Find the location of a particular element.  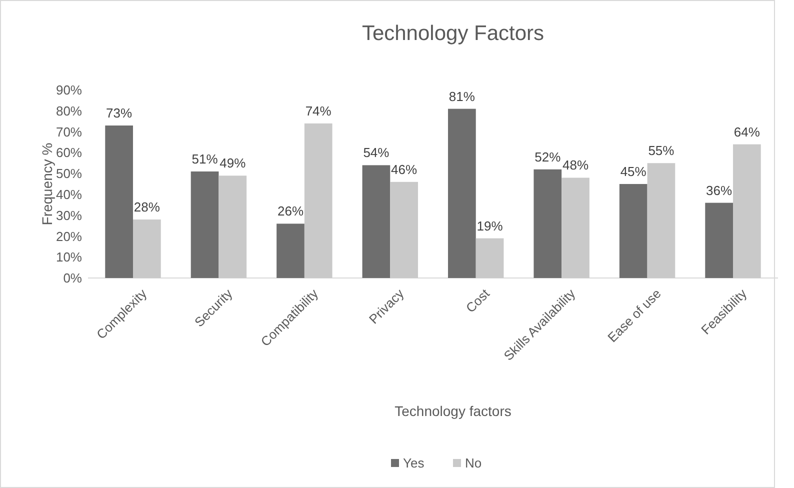

y-tick-label: 50% is located at coordinates (69, 174).